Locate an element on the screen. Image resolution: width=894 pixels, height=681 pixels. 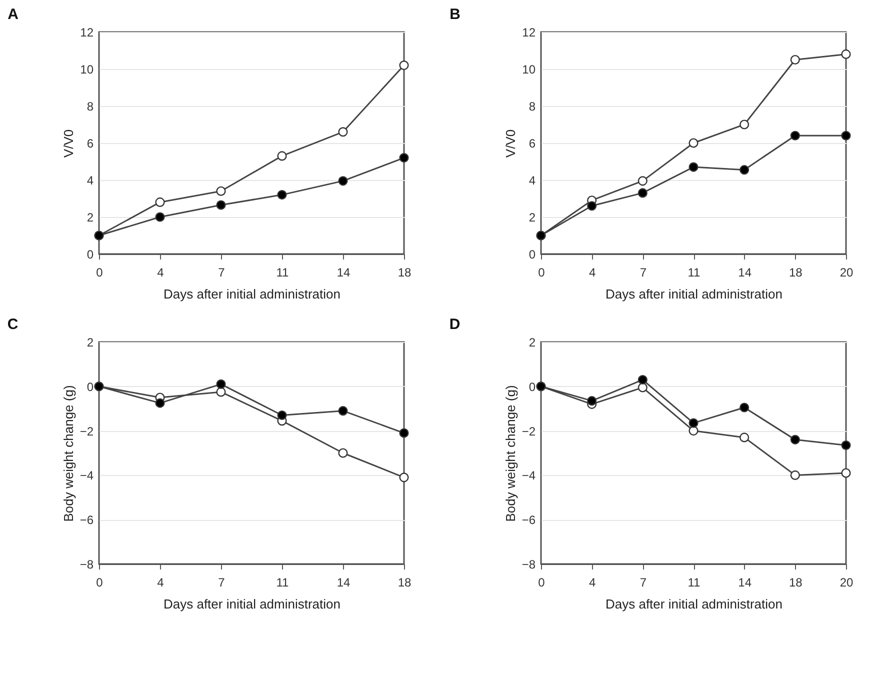
chart-title: B is located at coordinates (455, 14).